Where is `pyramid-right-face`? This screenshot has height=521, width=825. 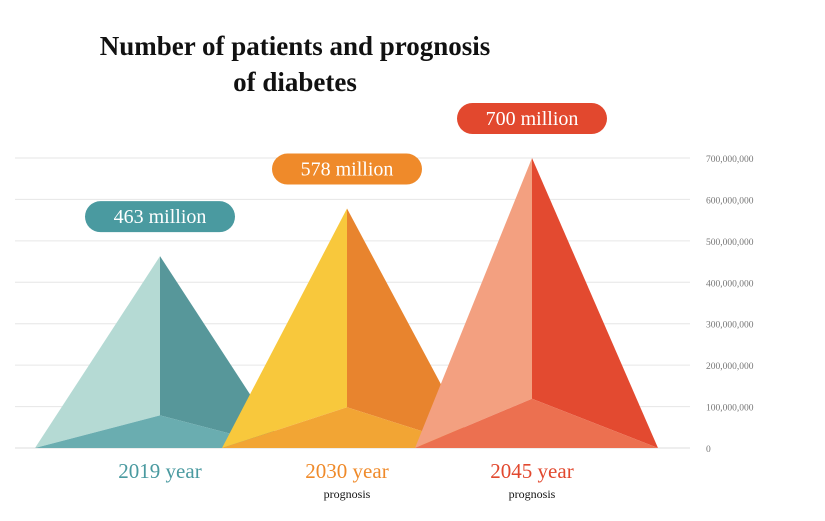 pyramid-right-face is located at coordinates (595, 303).